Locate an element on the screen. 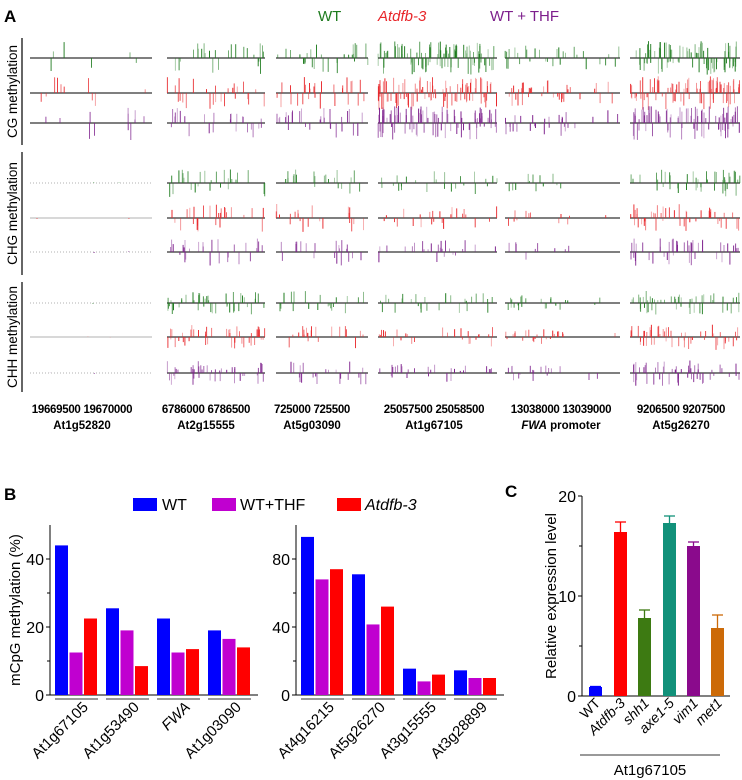  coordinate-start: 25057500 is located at coordinates (408, 410).